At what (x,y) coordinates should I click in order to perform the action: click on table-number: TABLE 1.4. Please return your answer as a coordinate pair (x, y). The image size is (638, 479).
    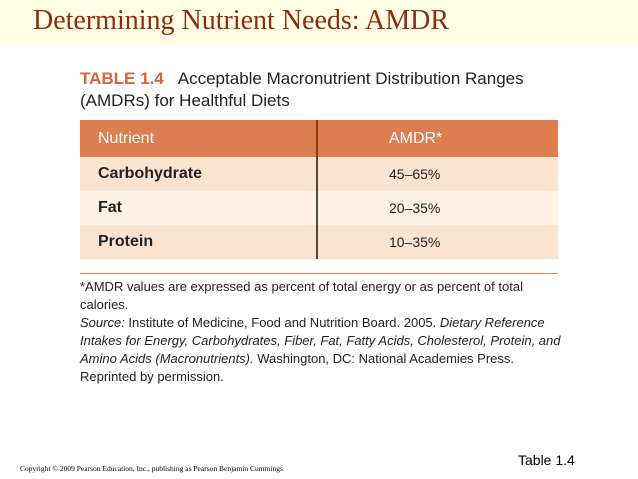
    Looking at the image, I should click on (122, 78).